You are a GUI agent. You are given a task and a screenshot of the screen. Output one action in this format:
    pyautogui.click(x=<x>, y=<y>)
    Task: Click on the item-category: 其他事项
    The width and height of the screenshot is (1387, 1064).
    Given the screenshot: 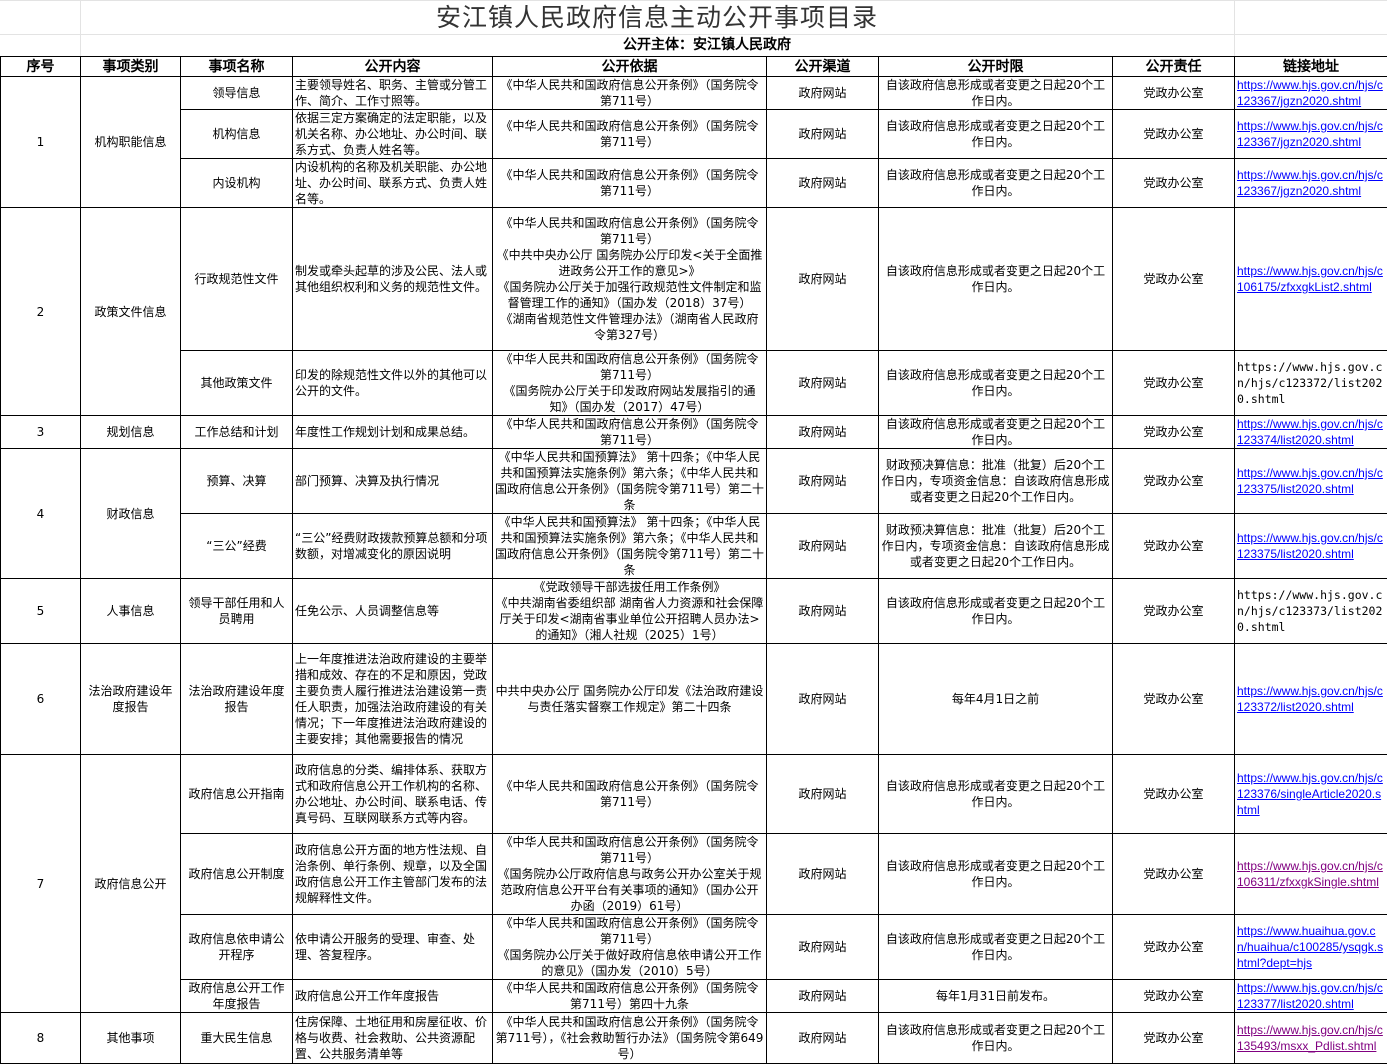 What is the action you would take?
    pyautogui.click(x=131, y=1038)
    